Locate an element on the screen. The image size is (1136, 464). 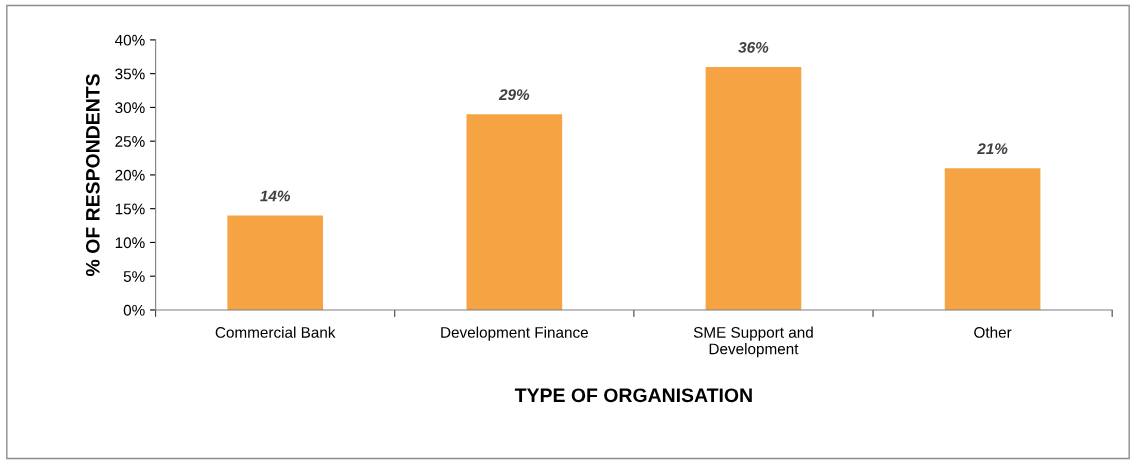
y-tick-label: 0% is located at coordinates (134, 310).